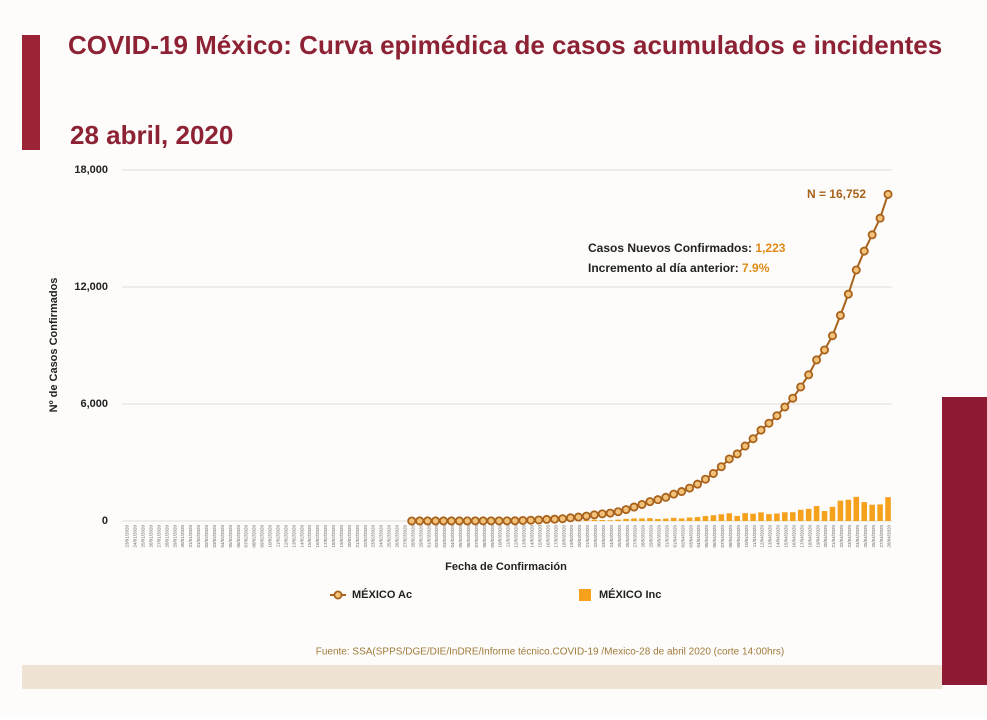 This screenshot has width=987, height=720. I want to click on x-tick-label: 24/04/2020, so click(857, 536).